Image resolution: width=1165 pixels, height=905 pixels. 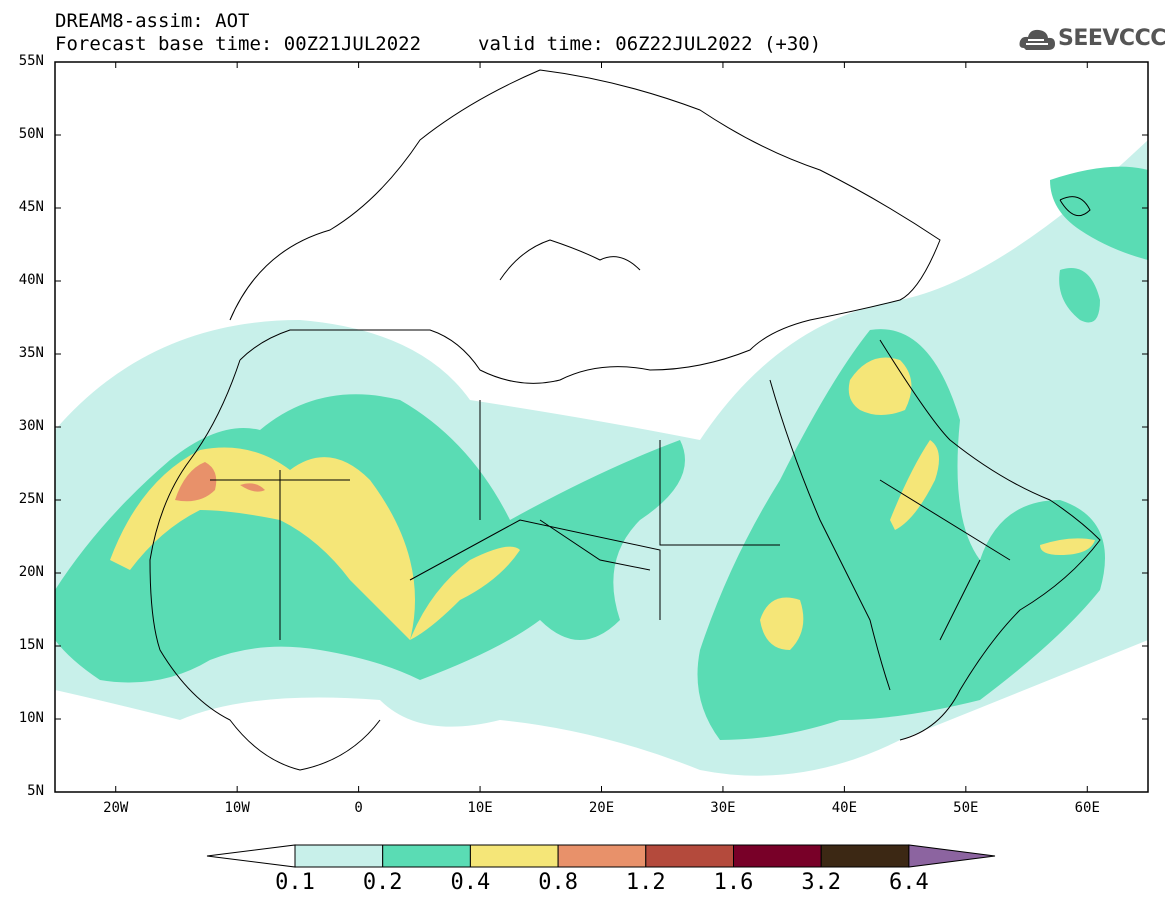 I want to click on lon-label: 20W, so click(x=116, y=808).